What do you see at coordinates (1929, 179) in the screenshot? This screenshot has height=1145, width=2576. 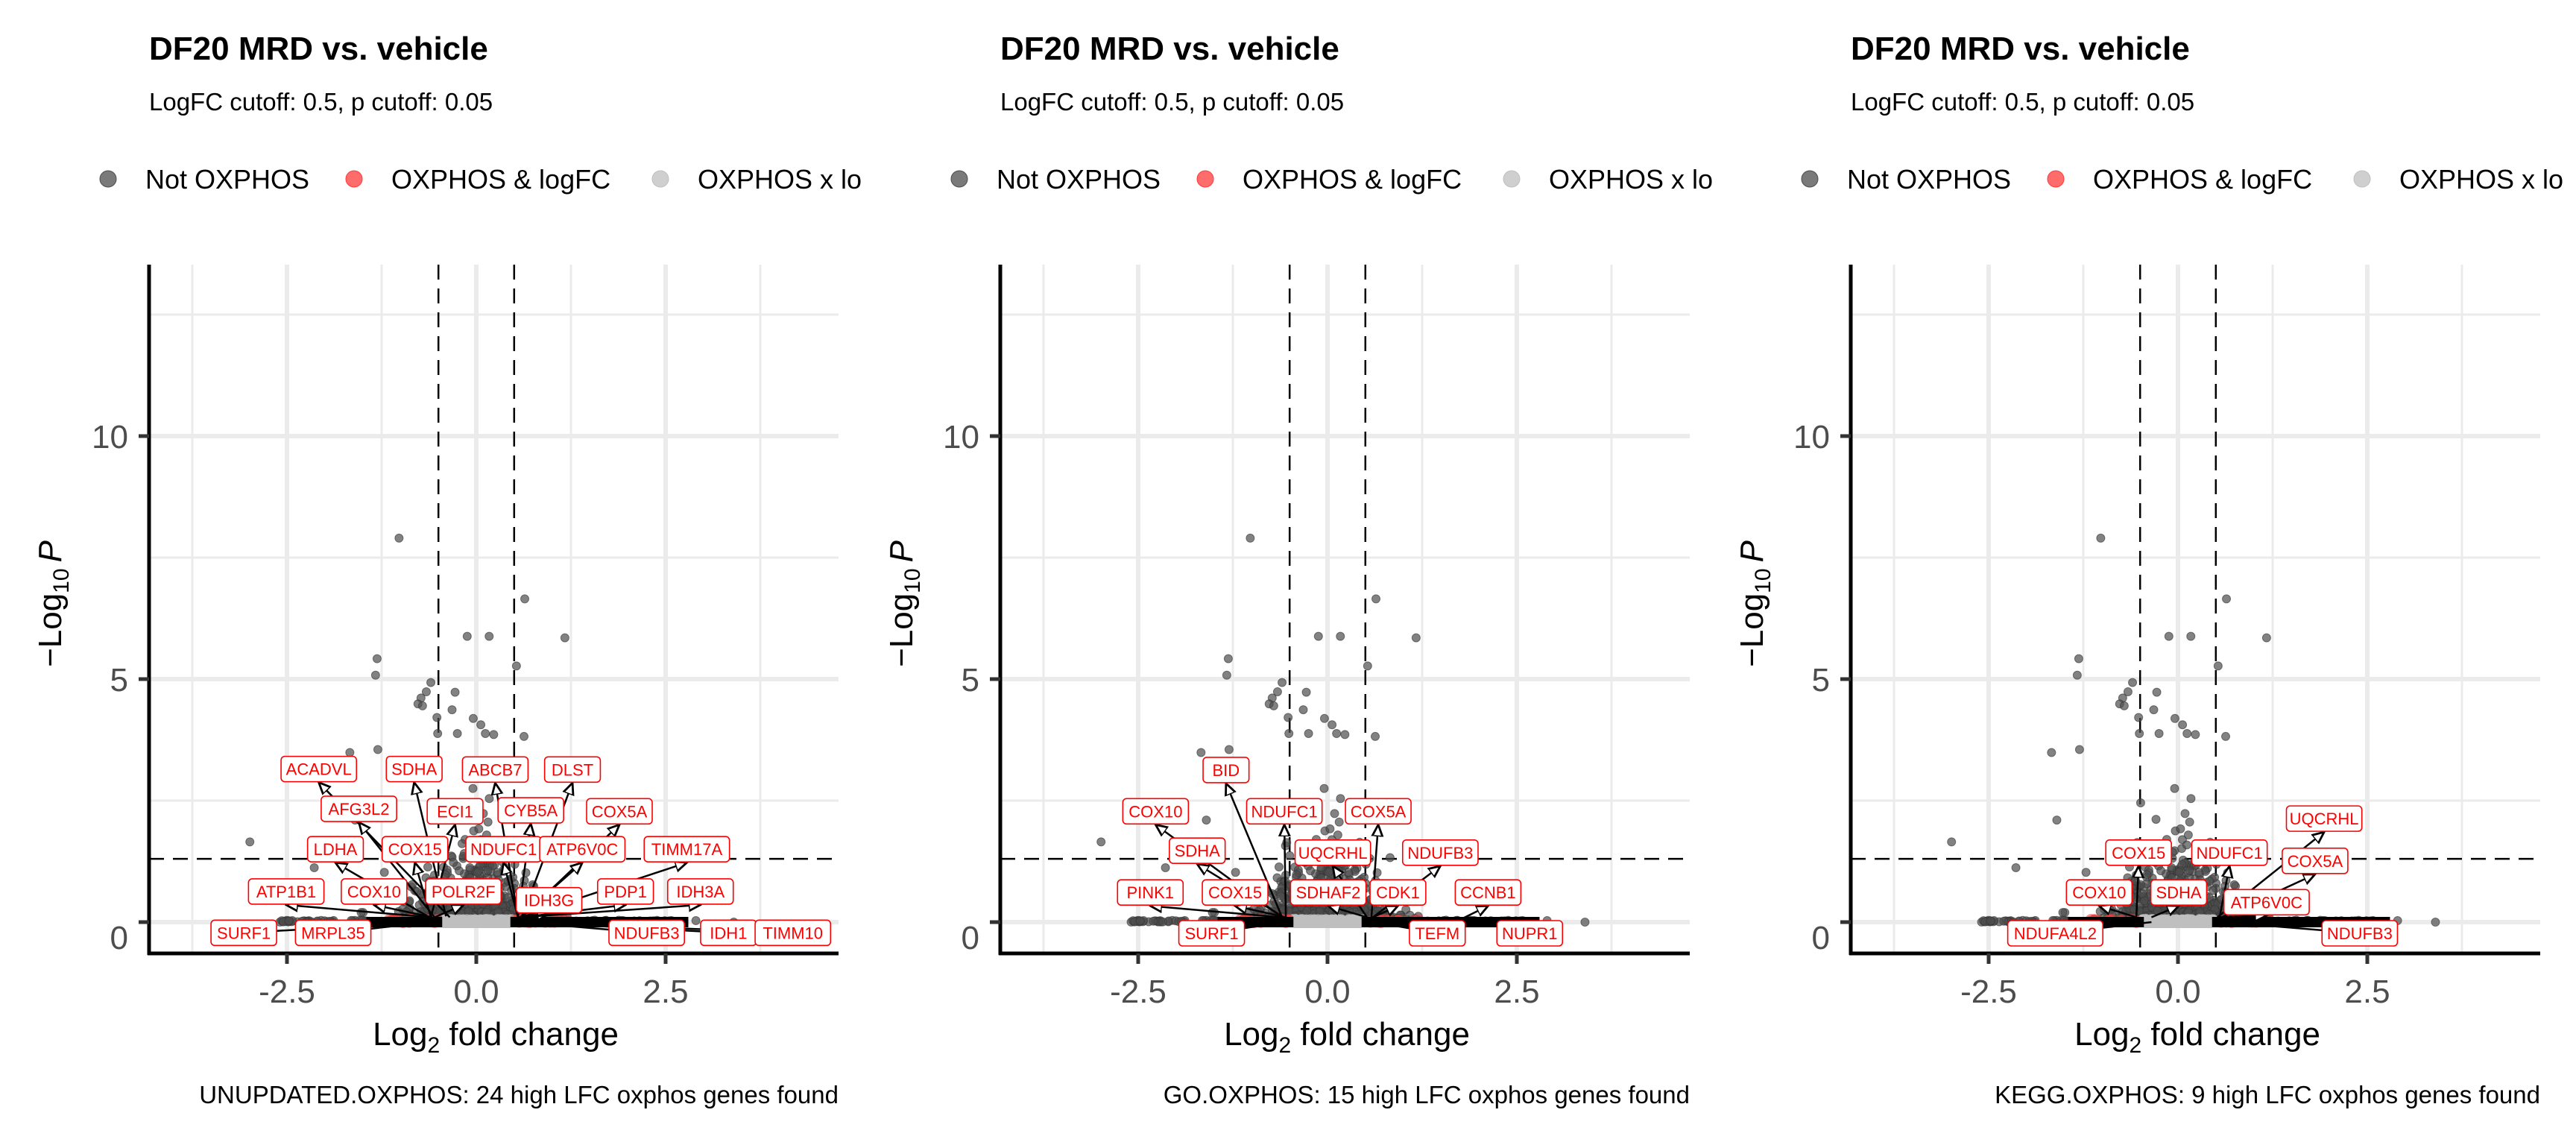 I see `legend-label: Not OXPHOS` at bounding box center [1929, 179].